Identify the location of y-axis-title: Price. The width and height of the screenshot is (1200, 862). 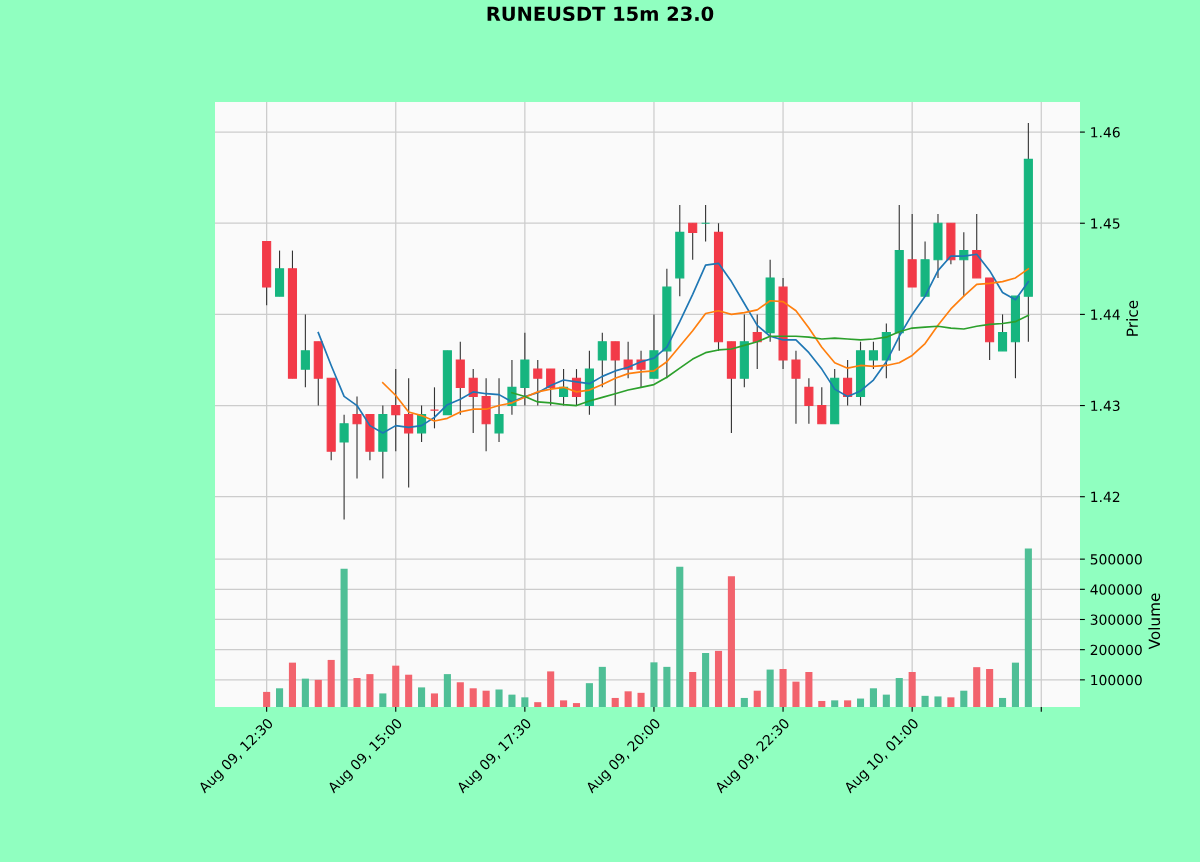
(1132, 318).